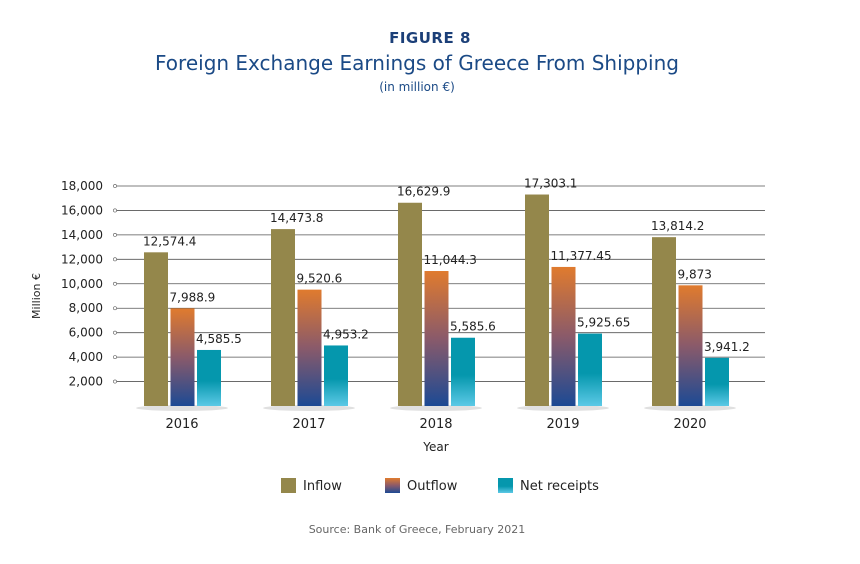 Image resolution: width=860 pixels, height=564 pixels. What do you see at coordinates (690, 345) in the screenshot?
I see `bar-outflow-2020` at bounding box center [690, 345].